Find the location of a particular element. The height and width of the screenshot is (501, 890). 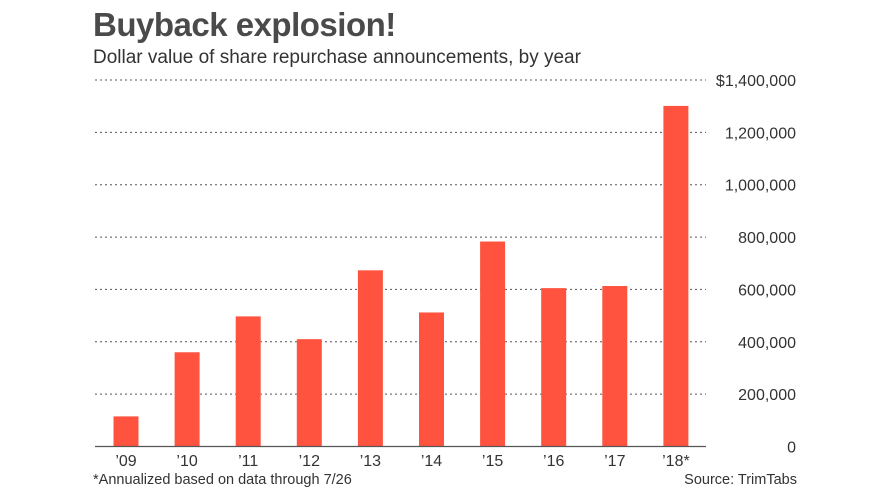

y-tick-label: 1,000,000 is located at coordinates (760, 186).